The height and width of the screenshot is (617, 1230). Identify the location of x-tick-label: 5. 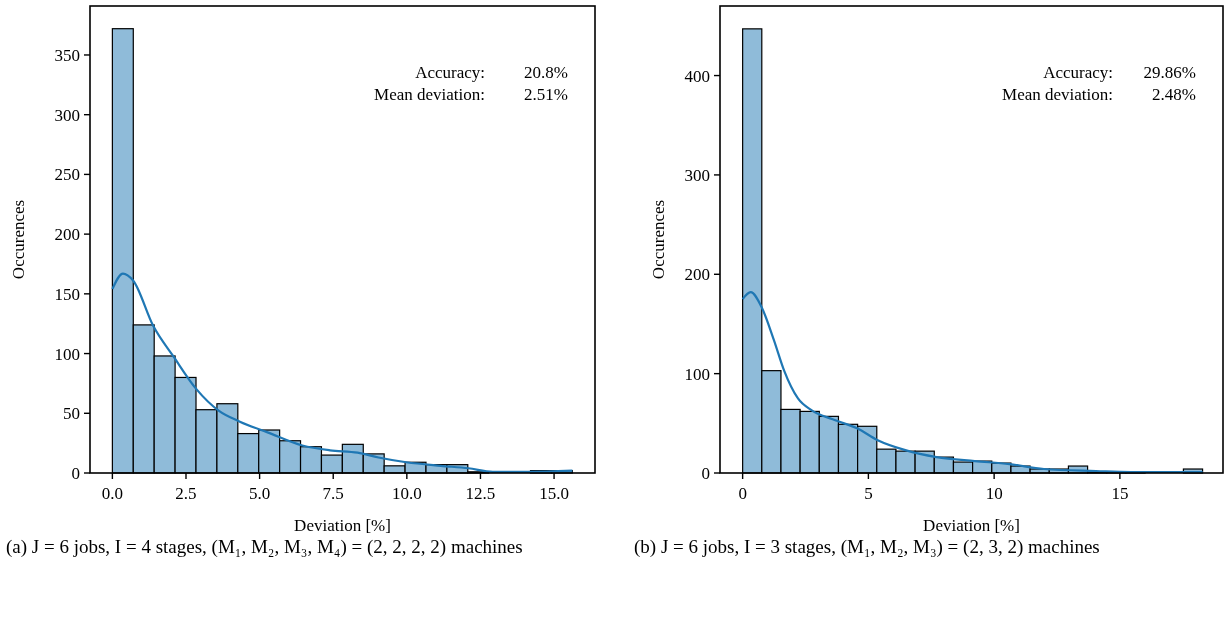
(868, 493).